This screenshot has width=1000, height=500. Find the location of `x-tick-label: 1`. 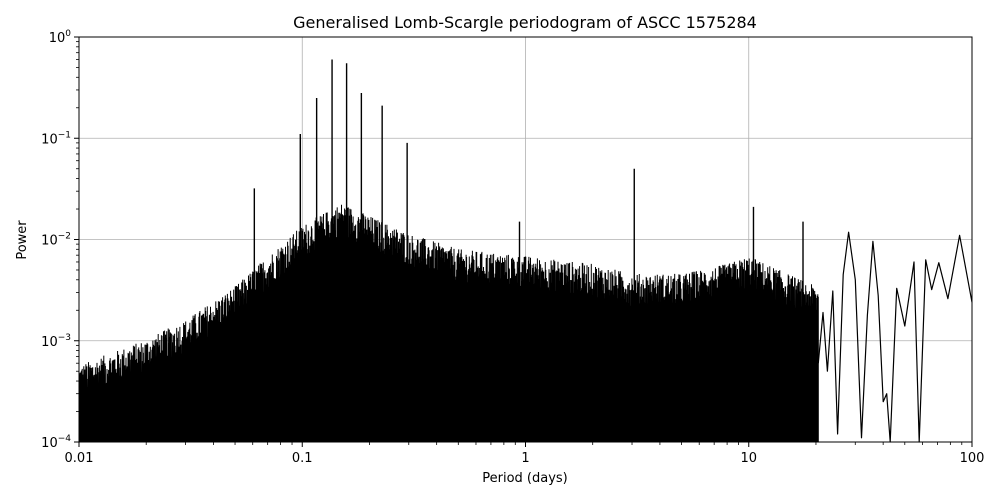

x-tick-label: 1 is located at coordinates (525, 458).